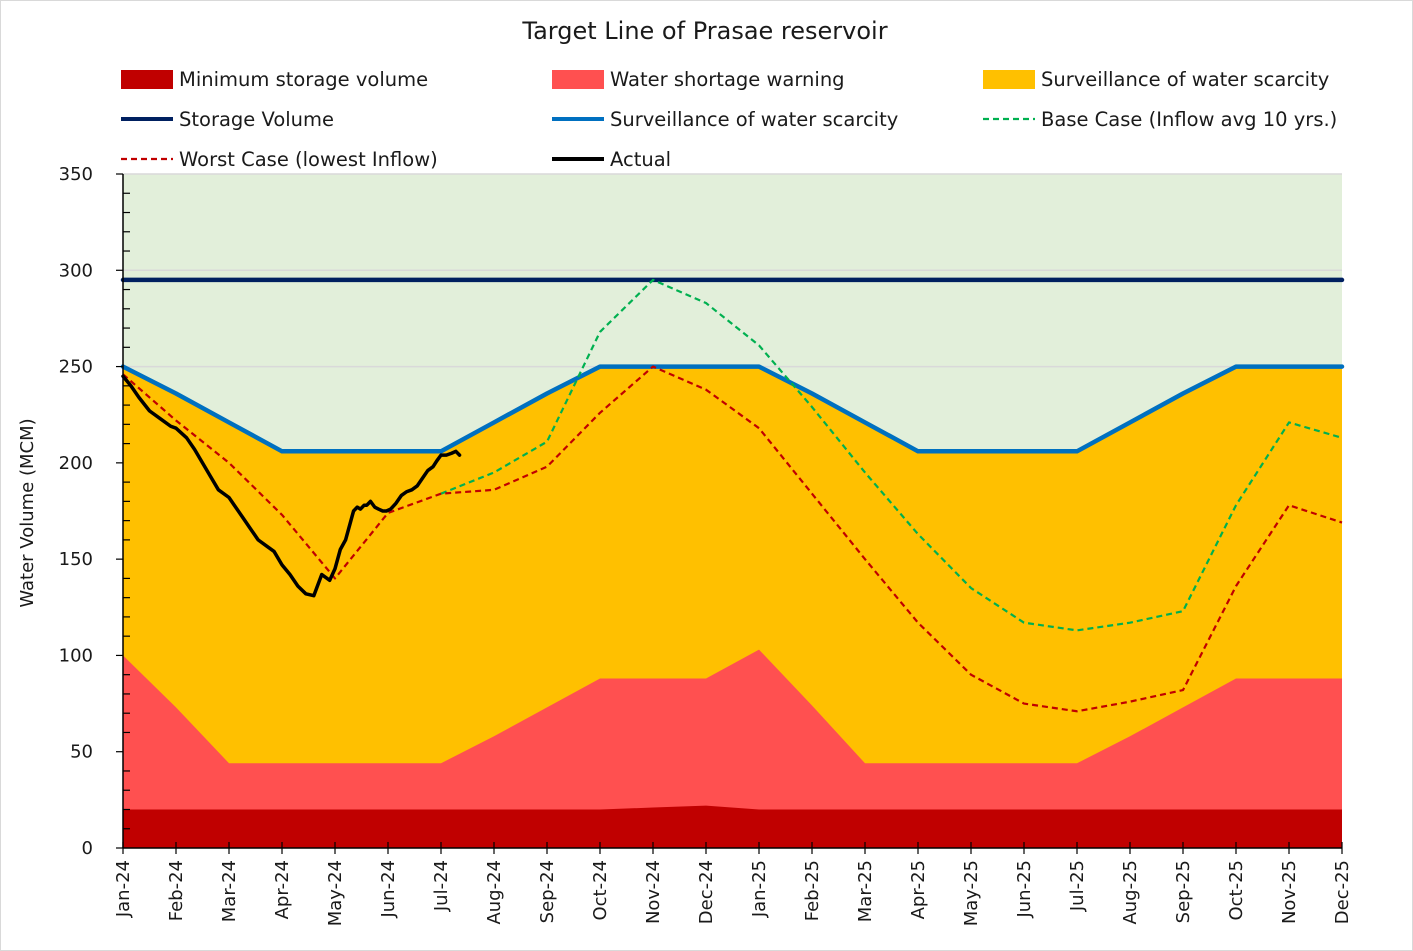 The height and width of the screenshot is (951, 1413). Describe the element at coordinates (176, 890) in the screenshot. I see `x-tick-label-feb-24: Feb-24` at that location.